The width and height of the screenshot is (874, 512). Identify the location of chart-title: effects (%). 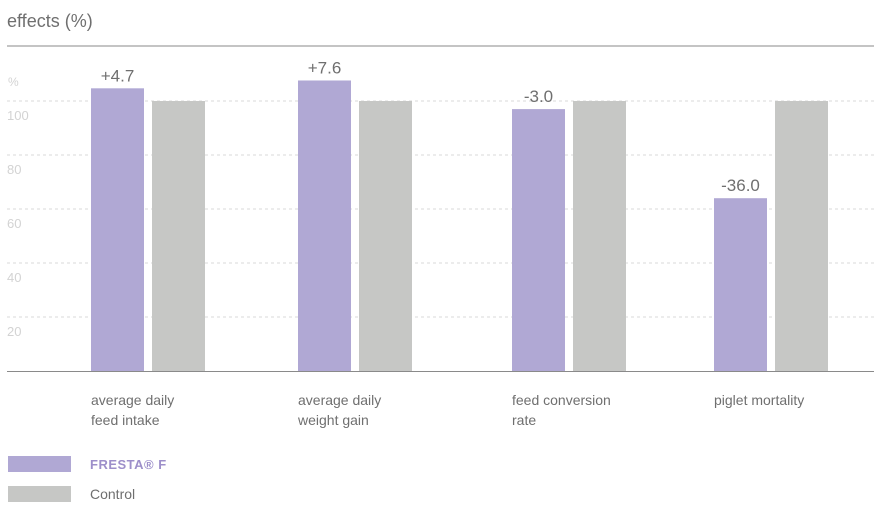
(50, 21).